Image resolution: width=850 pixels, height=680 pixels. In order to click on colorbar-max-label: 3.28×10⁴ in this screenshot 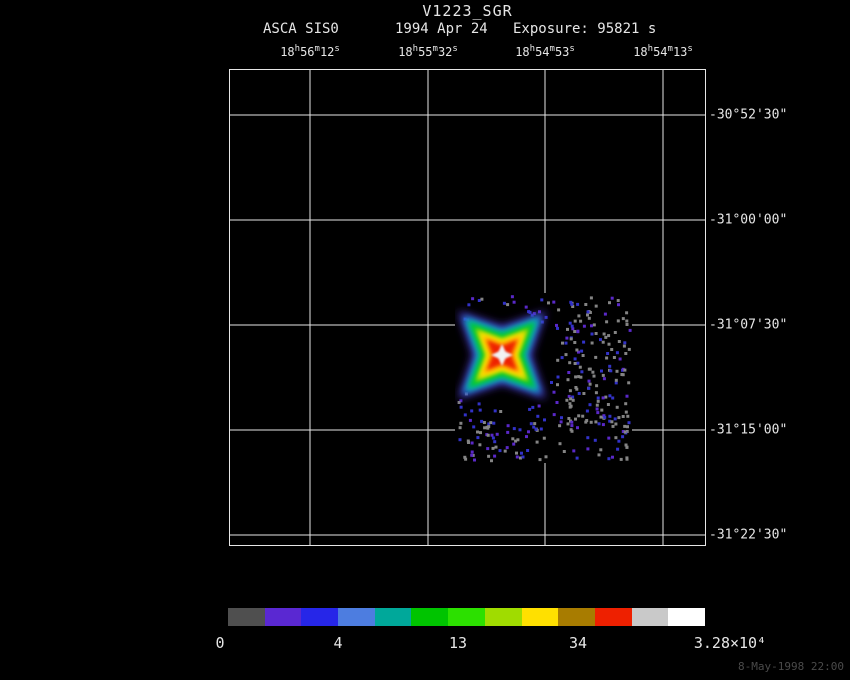, I will do `click(730, 643)`.